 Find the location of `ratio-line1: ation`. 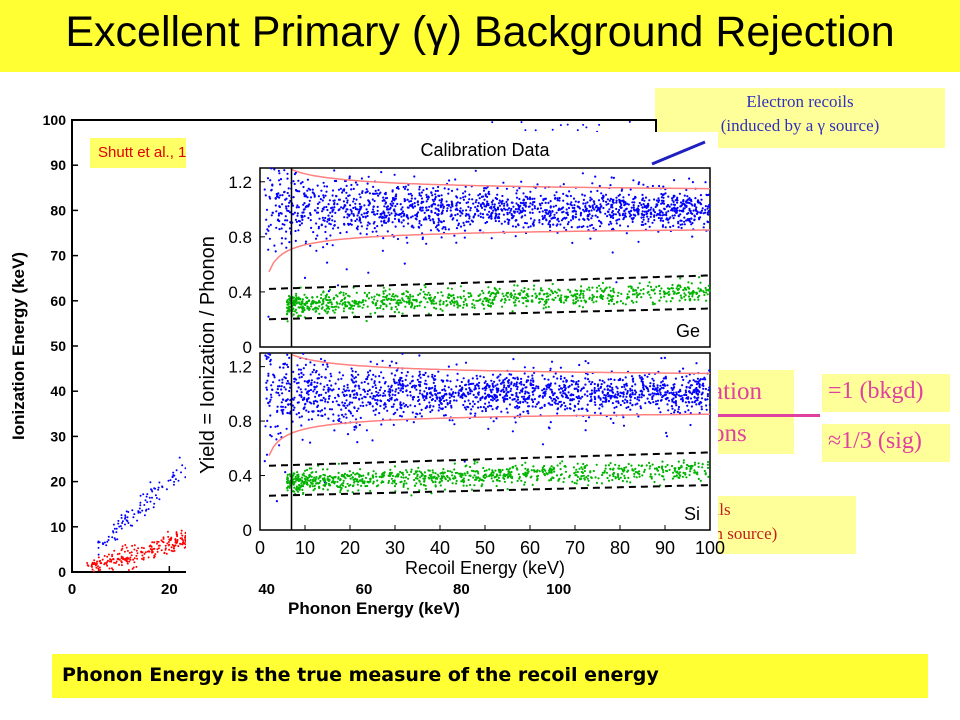

ratio-line1: ation is located at coordinates (737, 391).